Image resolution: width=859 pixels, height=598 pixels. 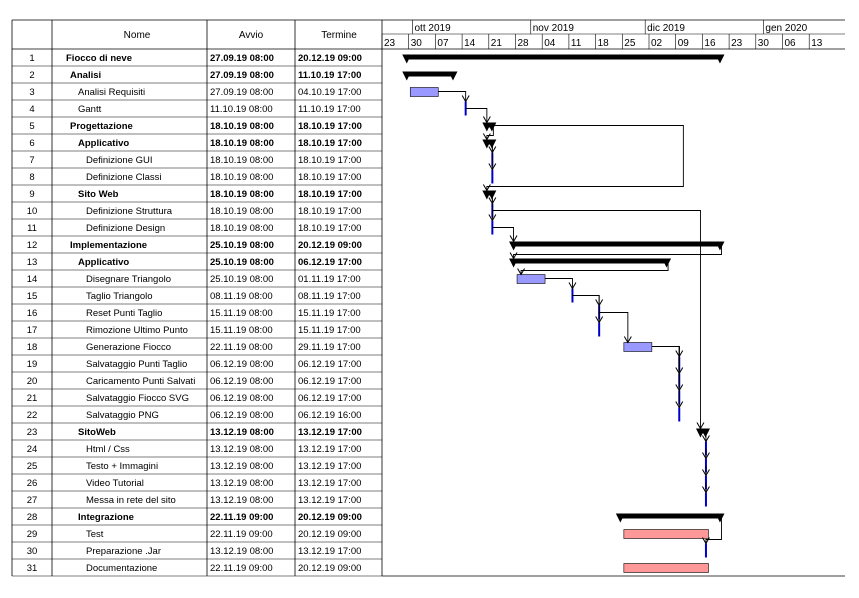 I want to click on task-start: 08.11.19 08:00, so click(x=241, y=296).